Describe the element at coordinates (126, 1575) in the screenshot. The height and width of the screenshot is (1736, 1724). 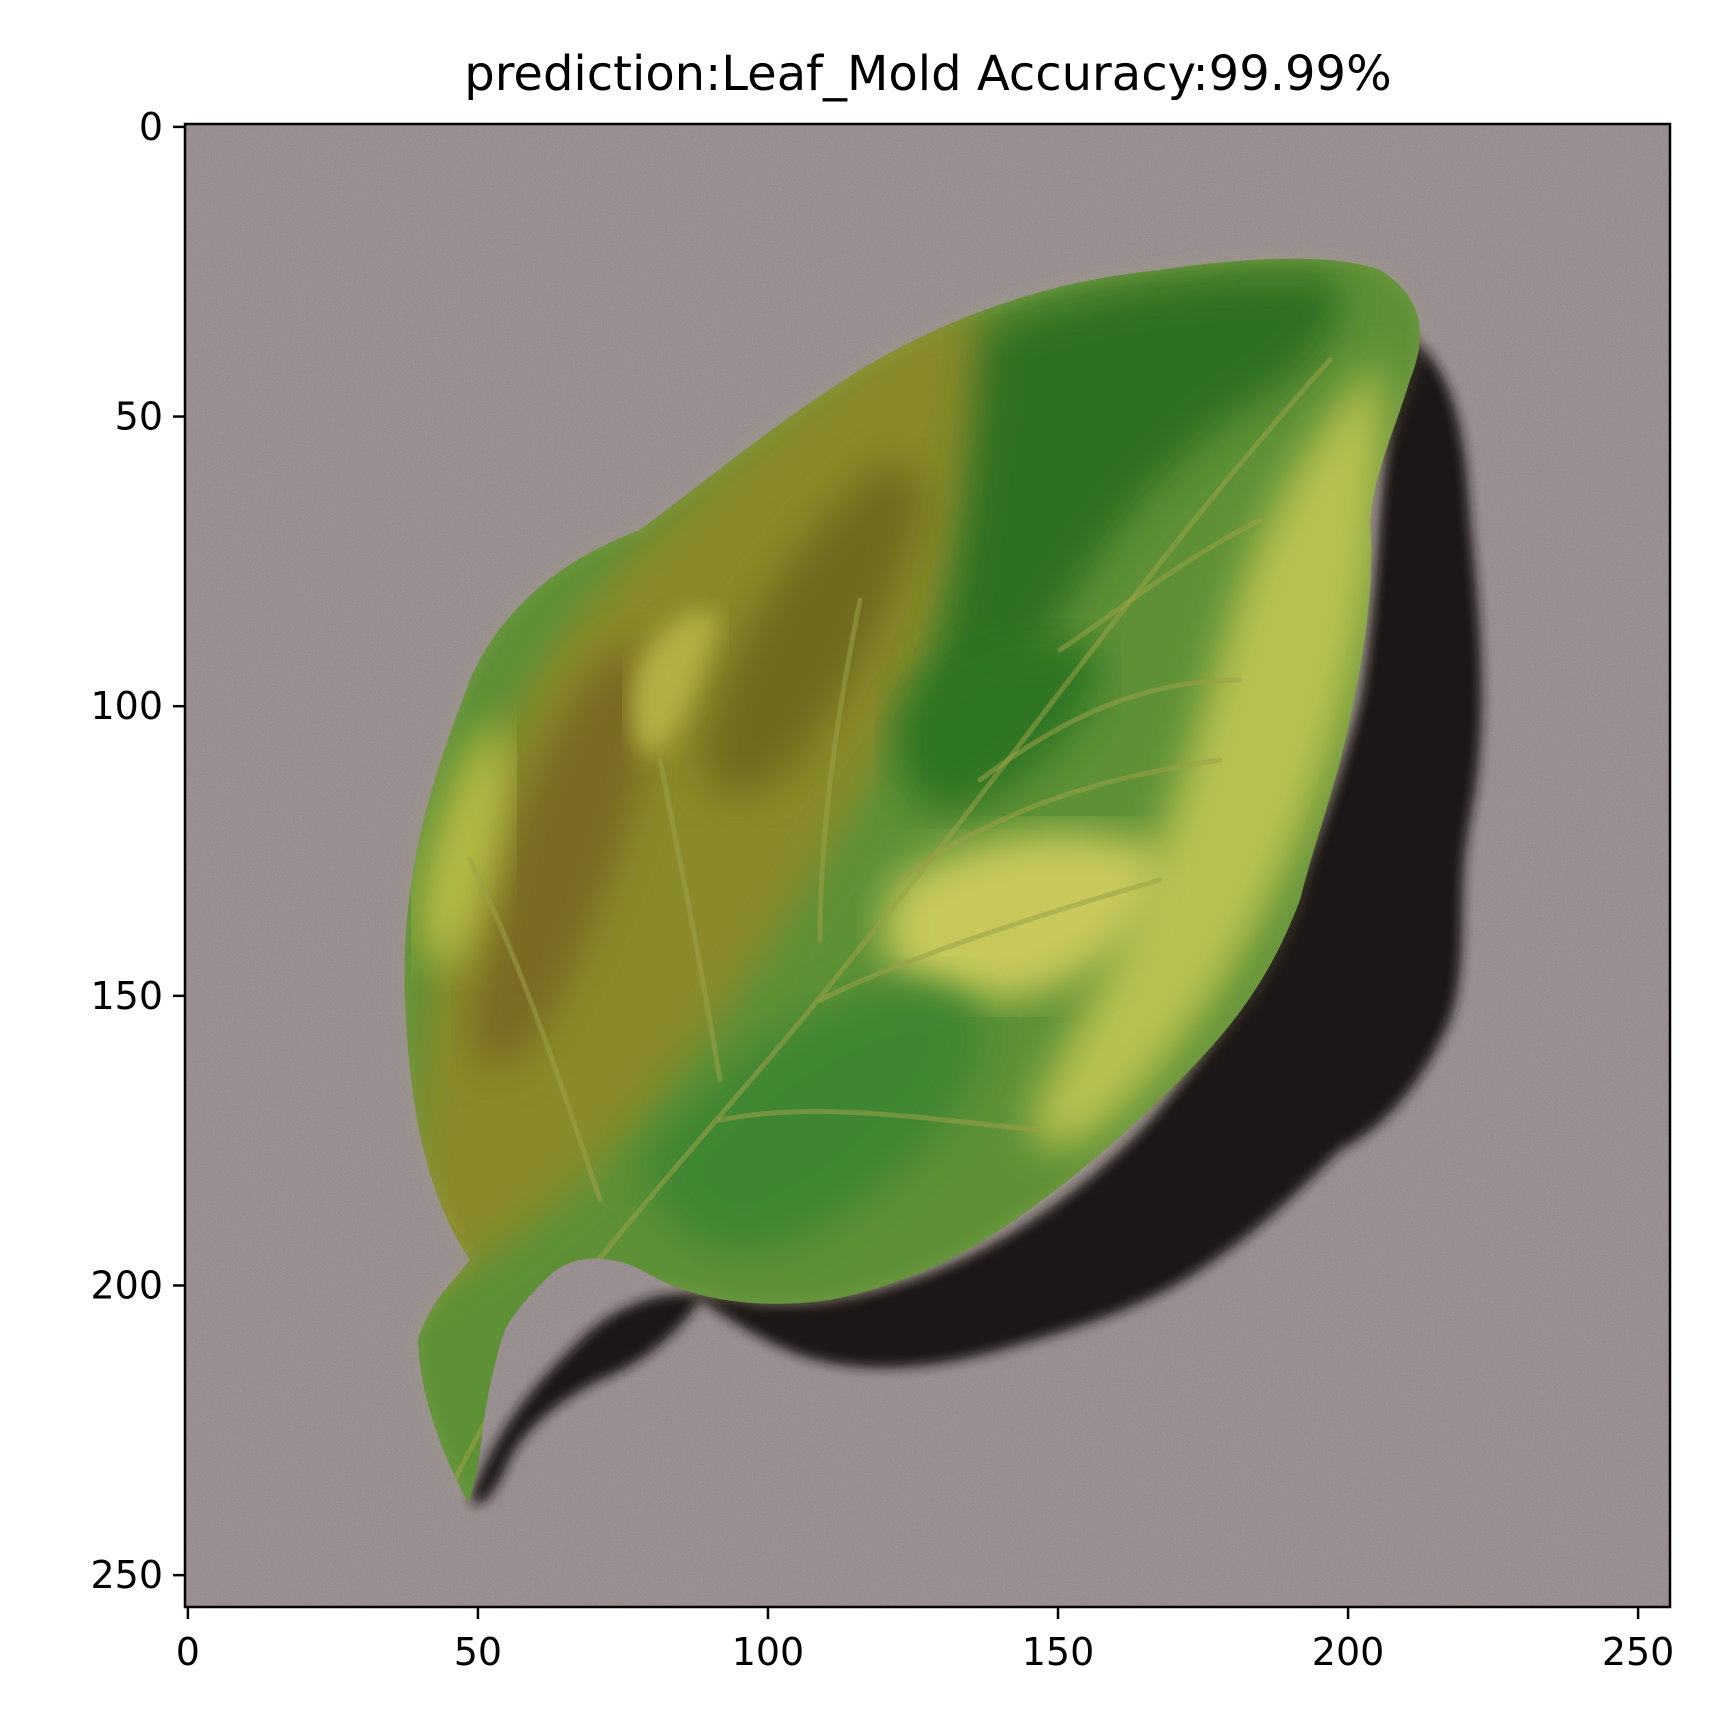
I see `y-tick-label: 250` at that location.